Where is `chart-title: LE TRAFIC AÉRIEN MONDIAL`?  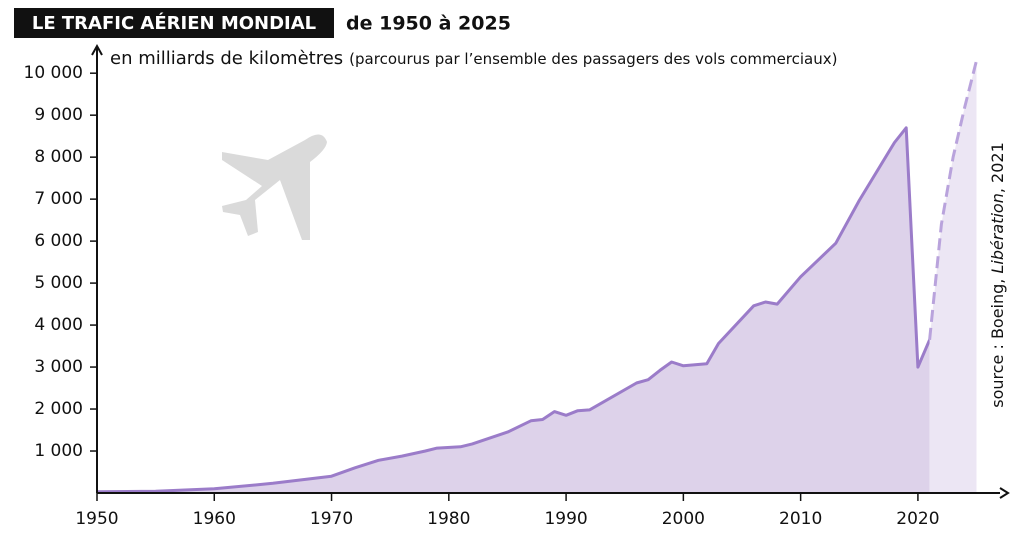 chart-title: LE TRAFIC AÉRIEN MONDIAL is located at coordinates (174, 23).